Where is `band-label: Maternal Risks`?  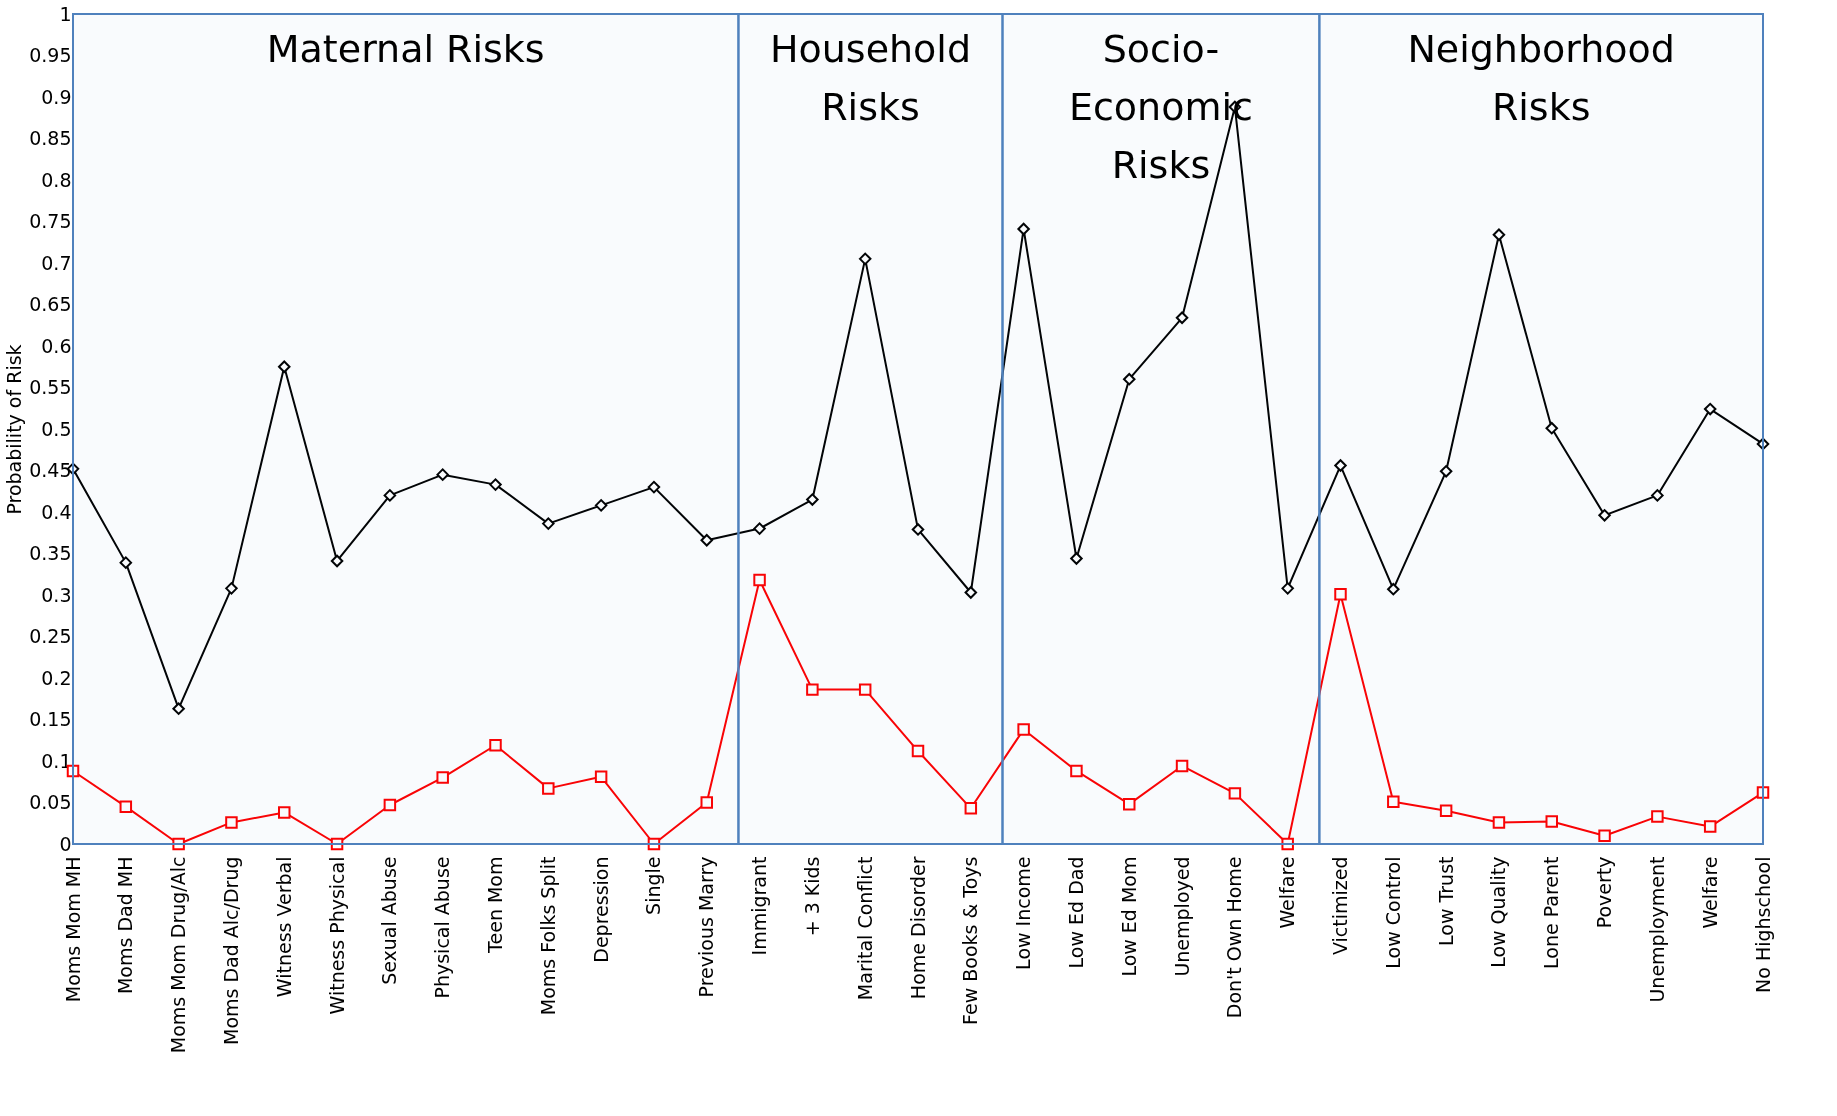 band-label: Maternal Risks is located at coordinates (405, 49).